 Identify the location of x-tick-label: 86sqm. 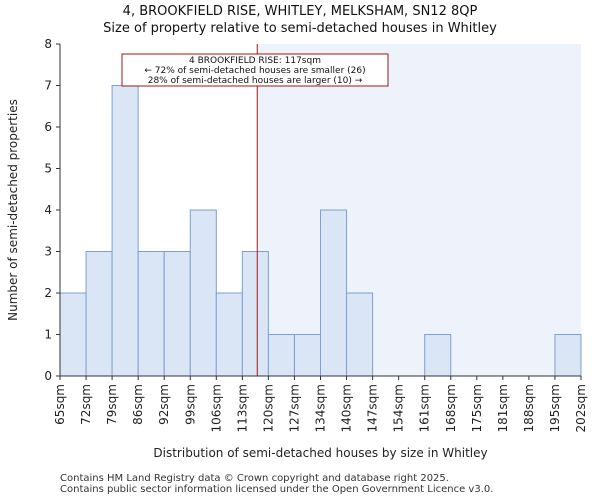
(138, 404).